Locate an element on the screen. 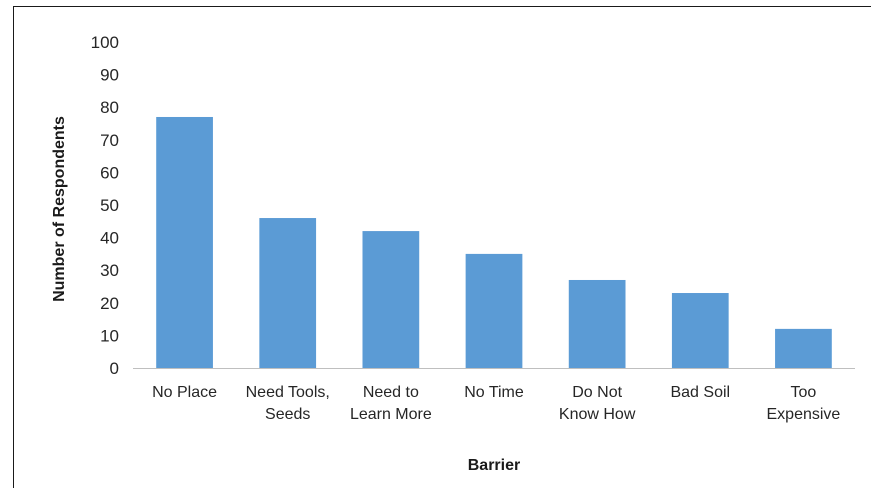 This screenshot has width=872, height=489. y-axis-ticks: 0 10 20 30 40 50 60 70 80 90 100 is located at coordinates (105, 205).